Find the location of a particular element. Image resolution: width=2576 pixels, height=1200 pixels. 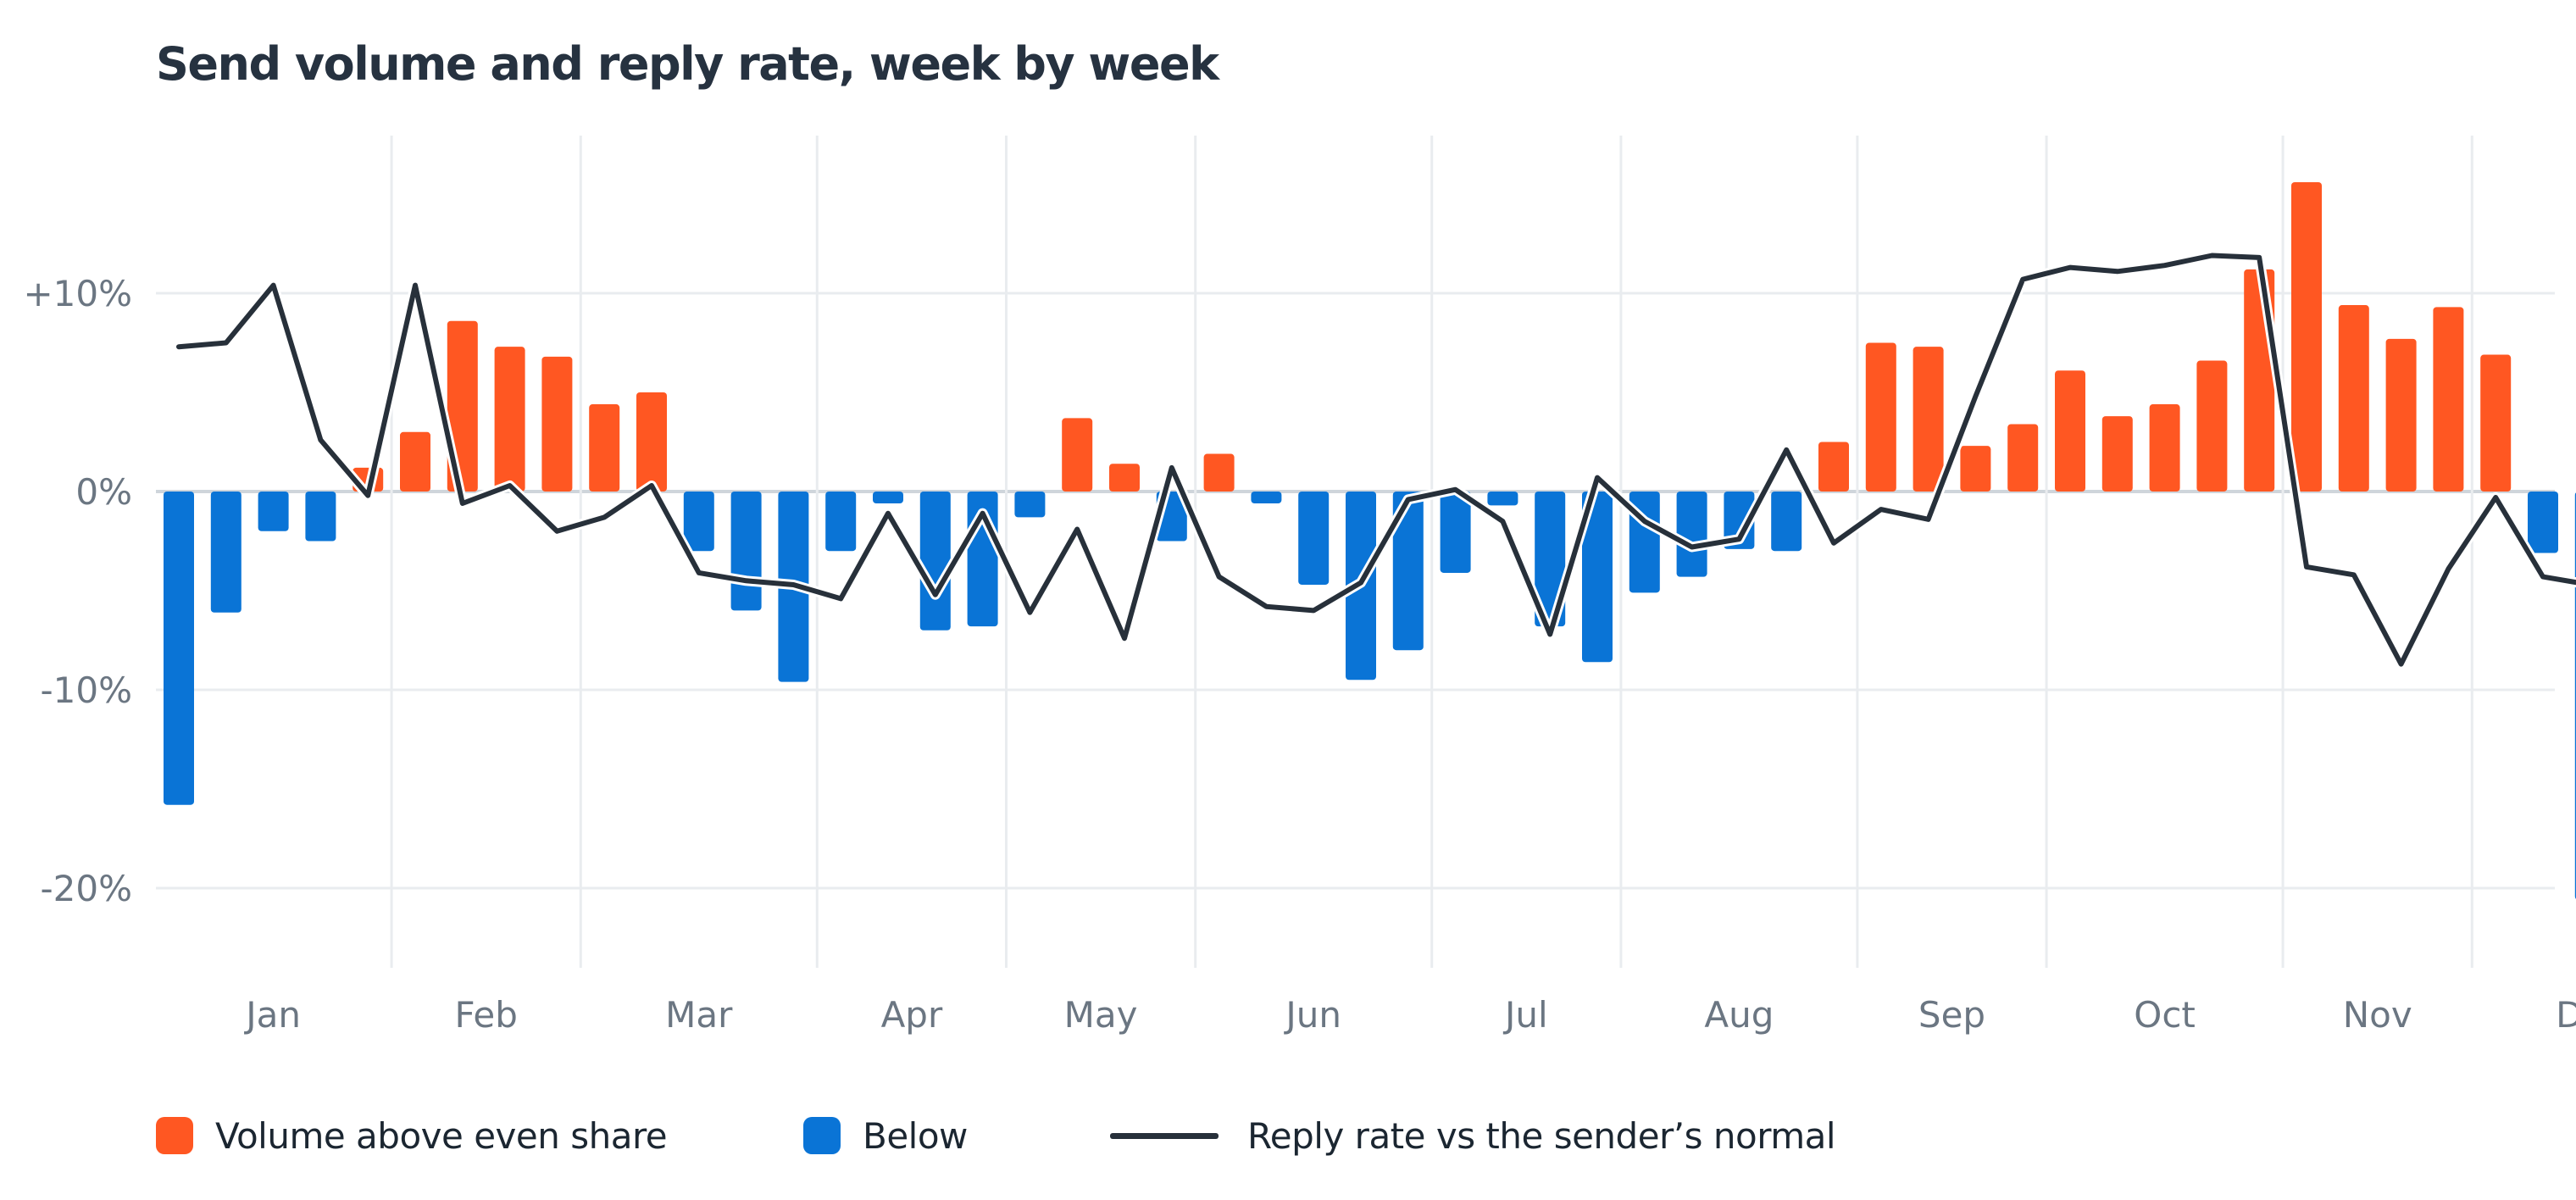

legend-label-line: Reply rate vs the sender’s normal is located at coordinates (1541, 1135).